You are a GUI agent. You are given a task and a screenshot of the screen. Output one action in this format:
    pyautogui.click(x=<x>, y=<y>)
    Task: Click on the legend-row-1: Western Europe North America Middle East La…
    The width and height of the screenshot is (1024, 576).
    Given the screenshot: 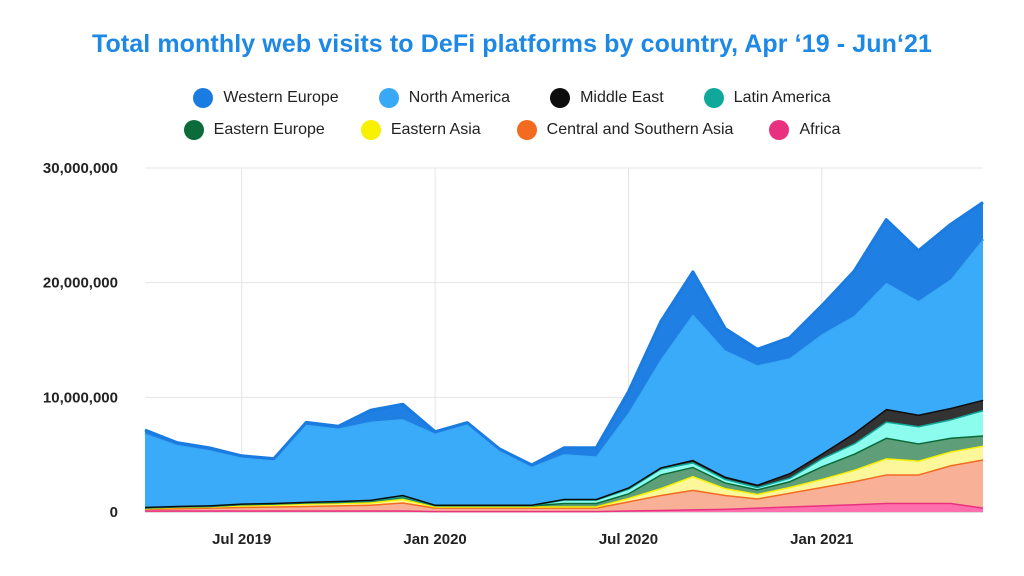 What is the action you would take?
    pyautogui.click(x=512, y=98)
    